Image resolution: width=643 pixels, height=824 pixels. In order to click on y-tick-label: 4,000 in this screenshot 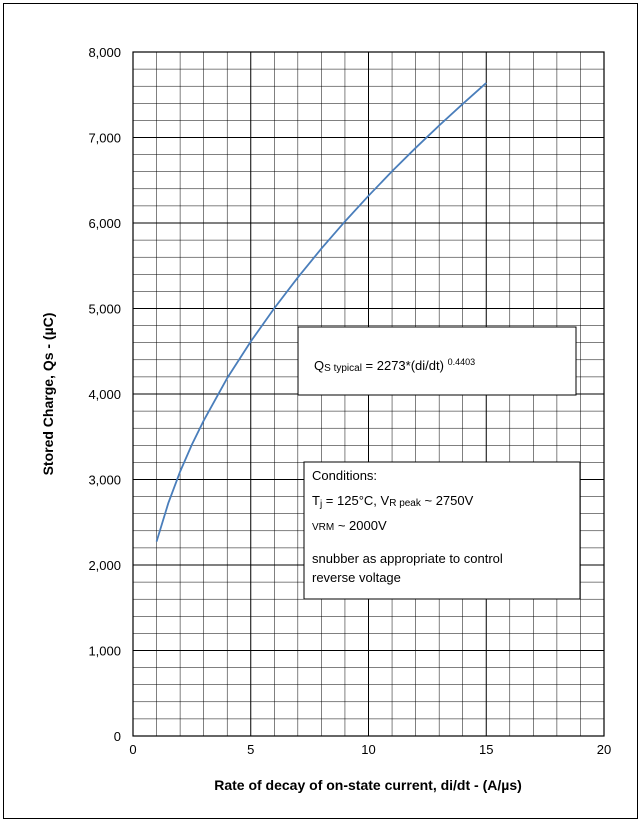, I will do `click(104, 394)`.